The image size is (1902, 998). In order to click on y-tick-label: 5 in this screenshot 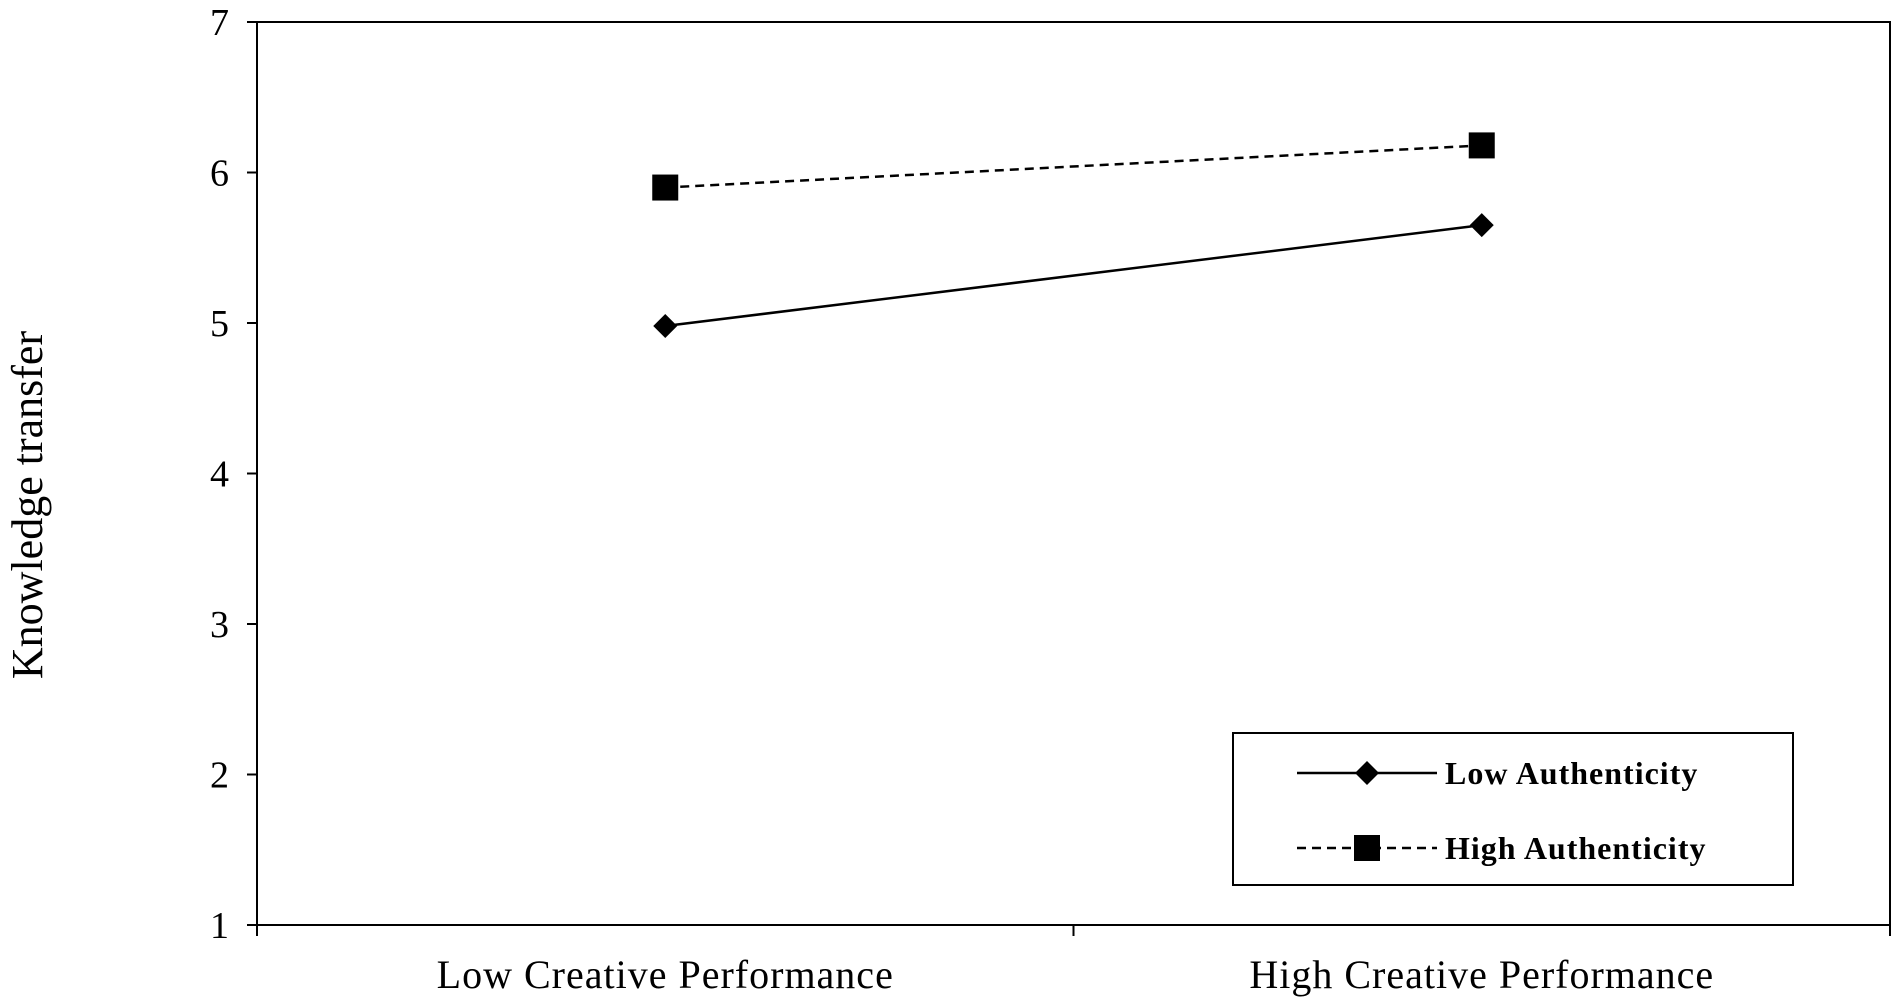, I will do `click(219, 324)`.